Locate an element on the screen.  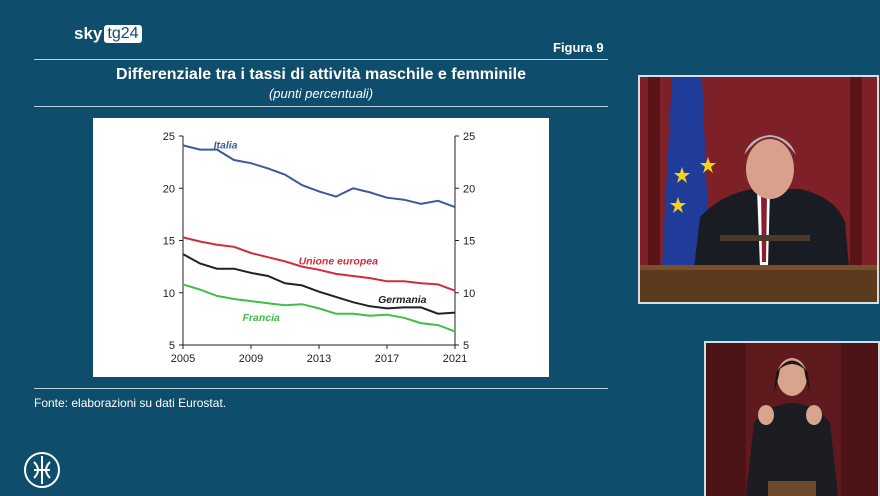
series-label: Germania is located at coordinates (402, 300).